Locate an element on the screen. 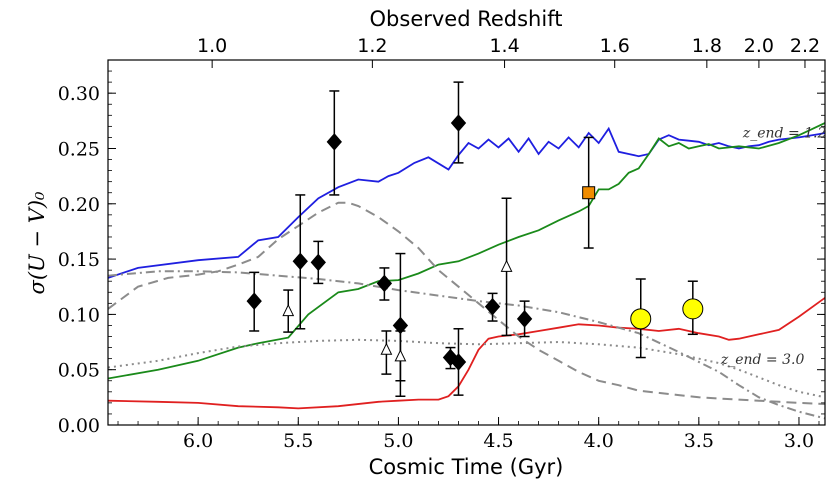 Image resolution: width=830 pixels, height=485 pixels. y-tick-label: 0.10 is located at coordinates (79, 315).